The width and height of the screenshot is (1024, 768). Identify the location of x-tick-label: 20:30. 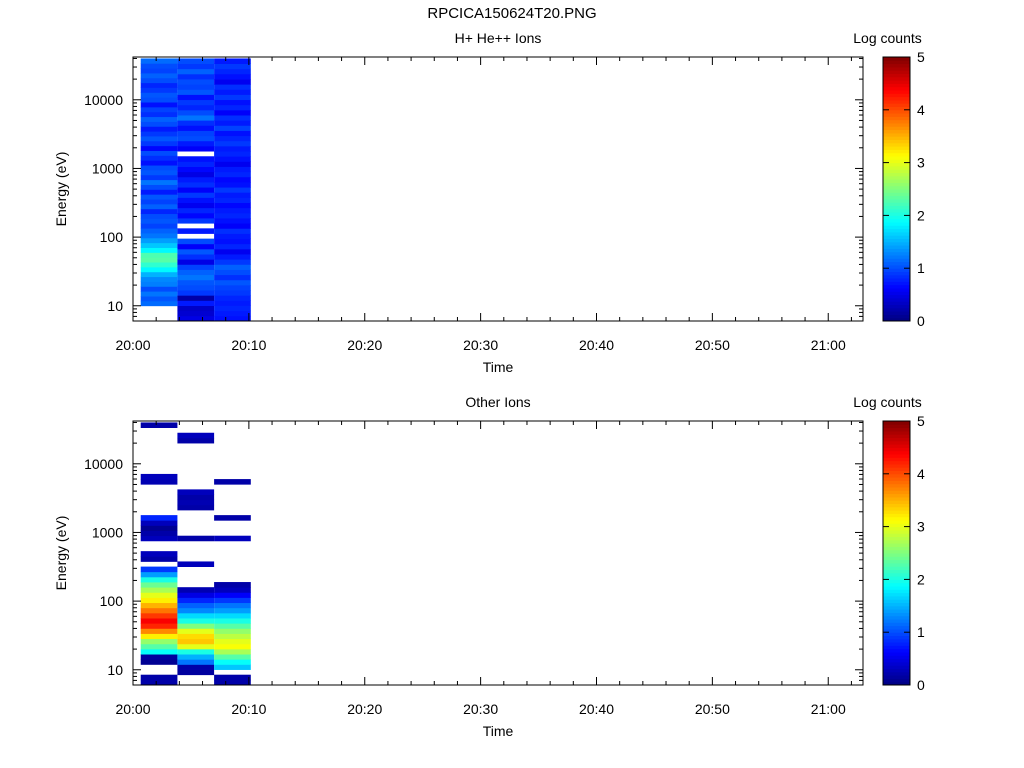
(480, 709).